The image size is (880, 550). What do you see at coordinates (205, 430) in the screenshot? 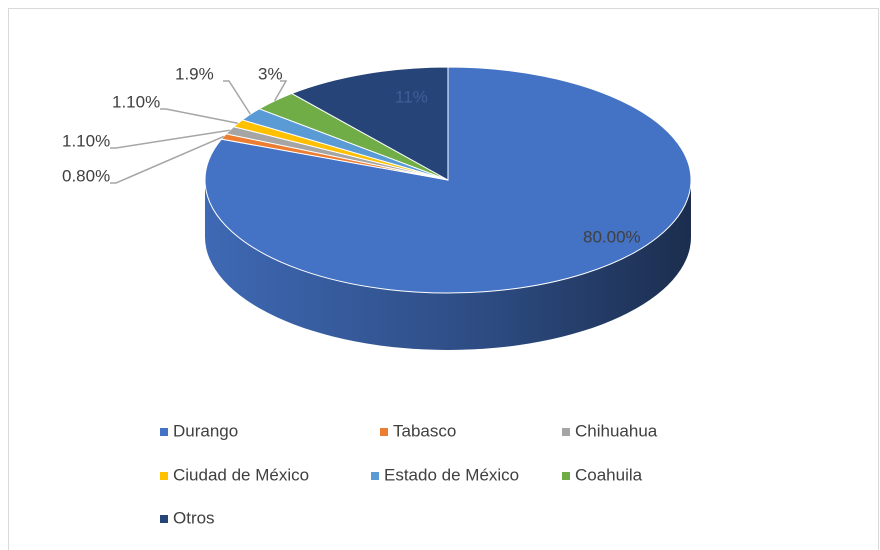
I see `legend-label: Durango` at bounding box center [205, 430].